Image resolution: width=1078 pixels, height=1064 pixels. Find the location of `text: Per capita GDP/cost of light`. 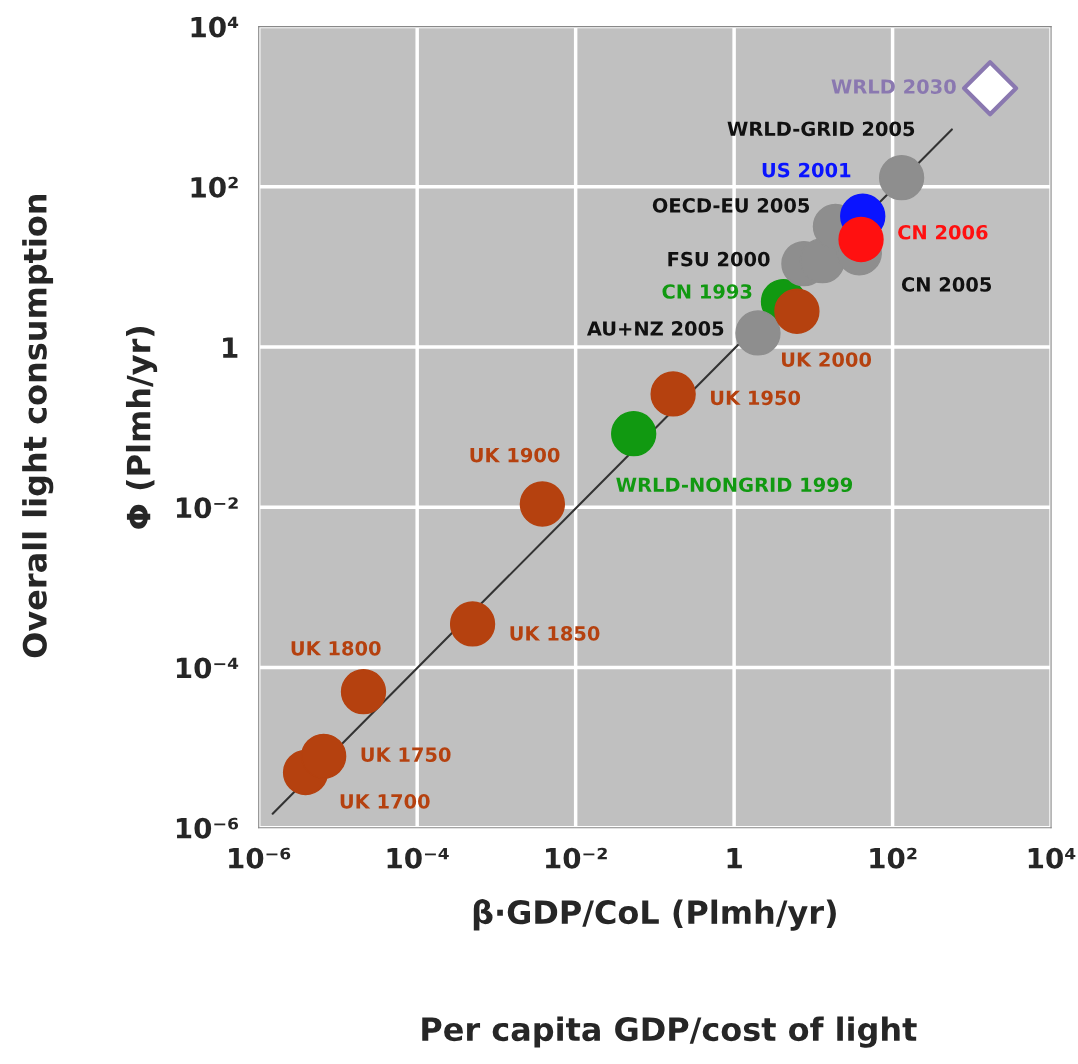

text: Per capita GDP/cost of light is located at coordinates (669, 1032).